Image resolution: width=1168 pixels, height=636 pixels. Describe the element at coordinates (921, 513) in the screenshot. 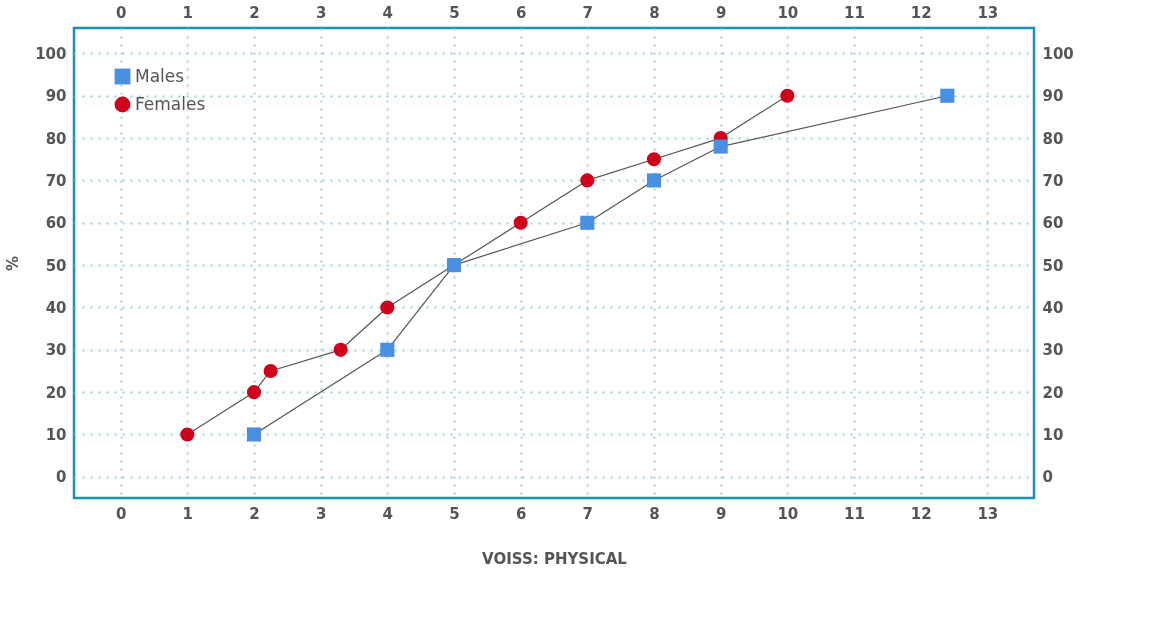

I see `x-tick-label: 12` at that location.